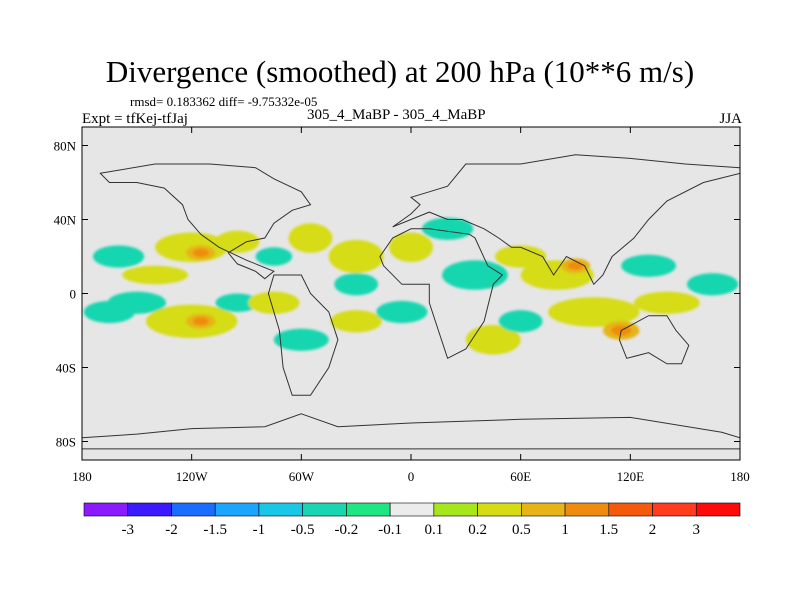  I want to click on colorbar-label: -2, so click(171, 530).